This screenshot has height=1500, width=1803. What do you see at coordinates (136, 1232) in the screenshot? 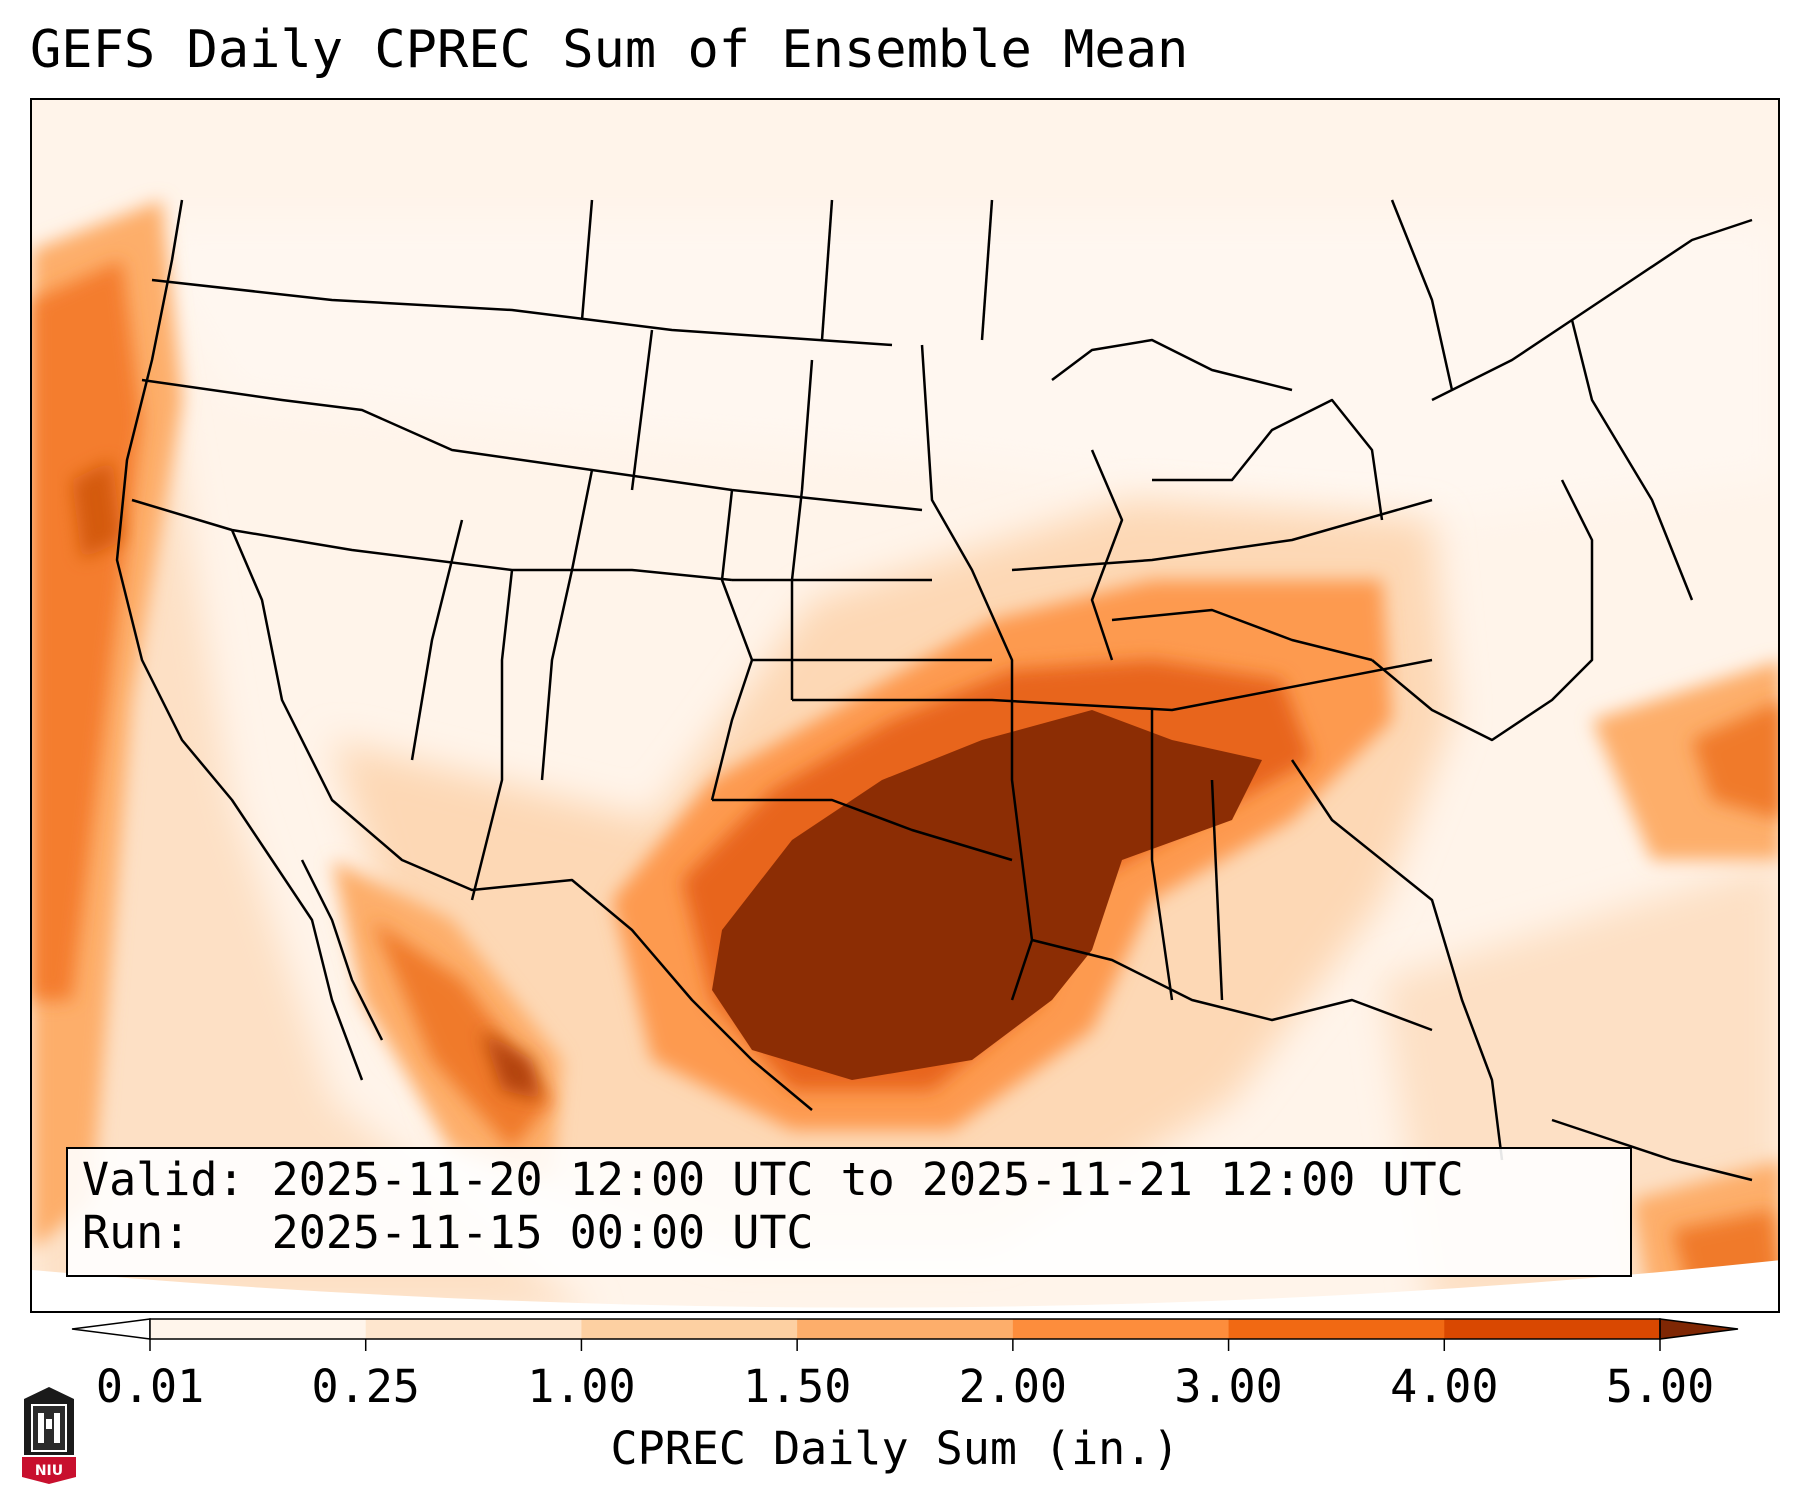
I see `run-label: Run:` at bounding box center [136, 1232].